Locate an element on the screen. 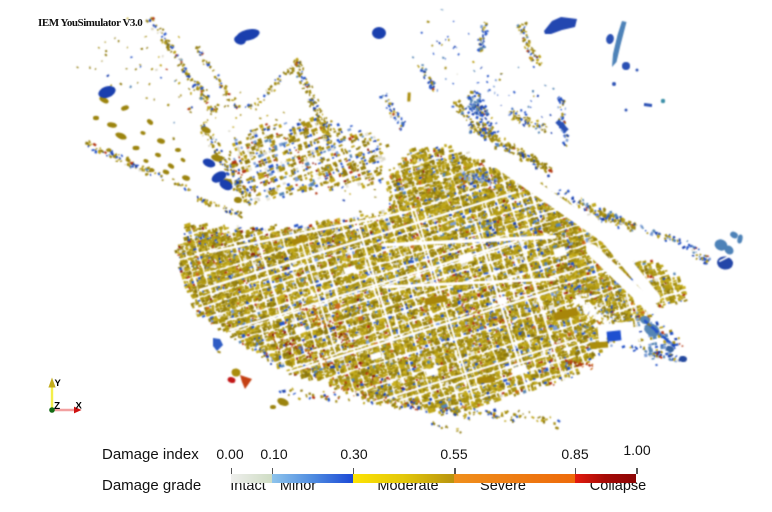 The image size is (772, 512). svg-text: X is located at coordinates (79, 406).